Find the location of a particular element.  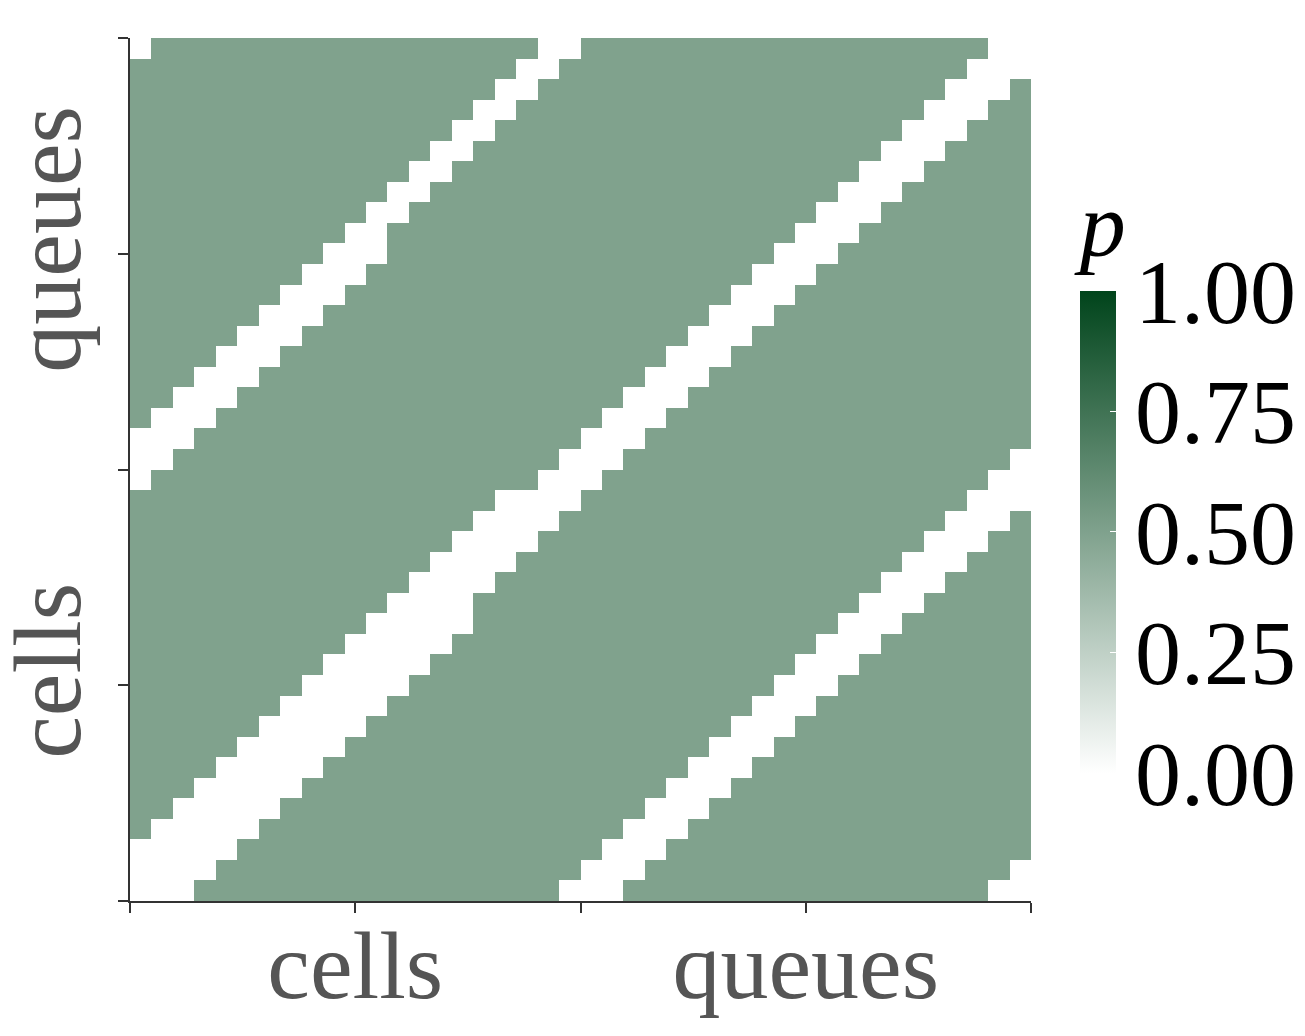

color-bar-label: 0.25 is located at coordinates (1215, 653).